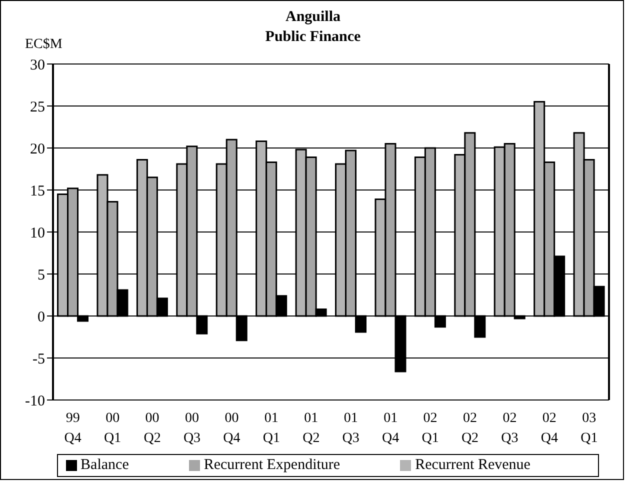 The image size is (626, 482). What do you see at coordinates (37, 107) in the screenshot?
I see `y-tick-label: 25` at bounding box center [37, 107].